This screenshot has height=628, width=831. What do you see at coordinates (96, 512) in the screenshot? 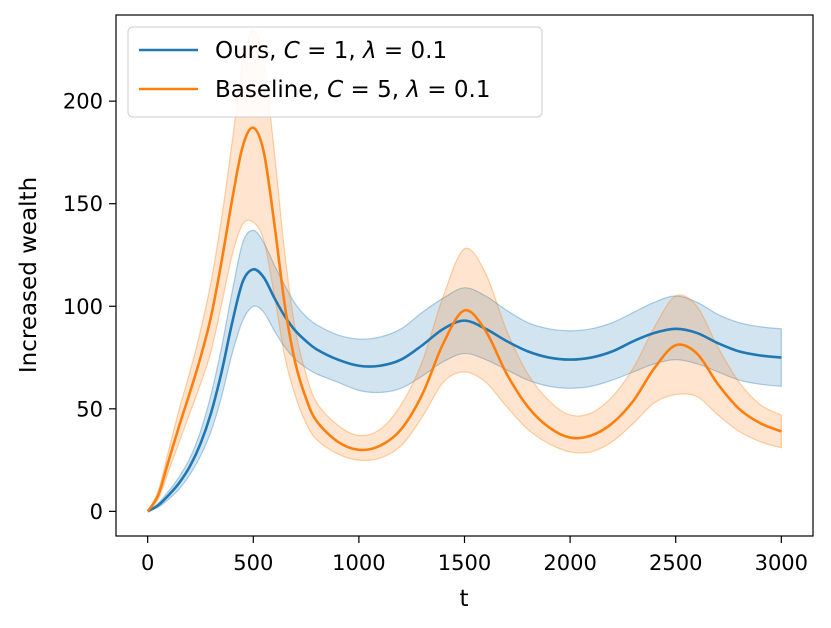
I see `y-tick-label: 0` at bounding box center [96, 512].